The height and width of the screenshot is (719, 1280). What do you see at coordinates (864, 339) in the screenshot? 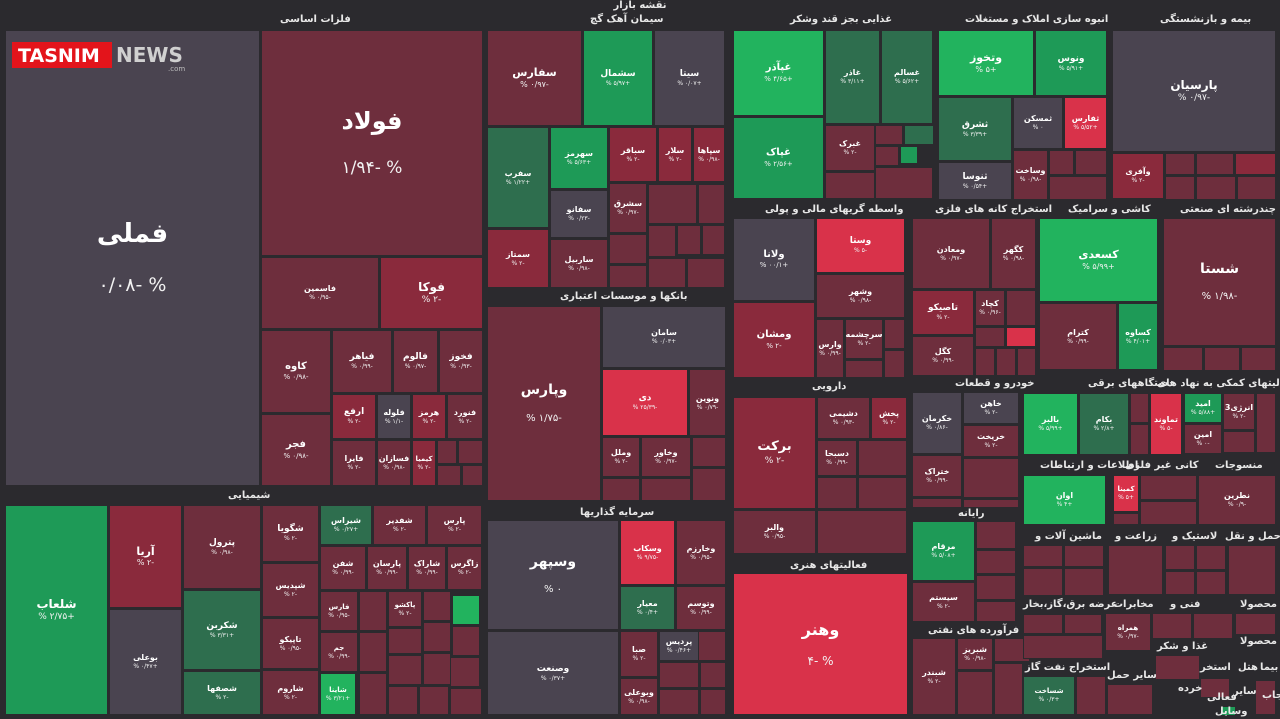
I see `stock-tile: سرچشمه -۲ %` at bounding box center [864, 339].